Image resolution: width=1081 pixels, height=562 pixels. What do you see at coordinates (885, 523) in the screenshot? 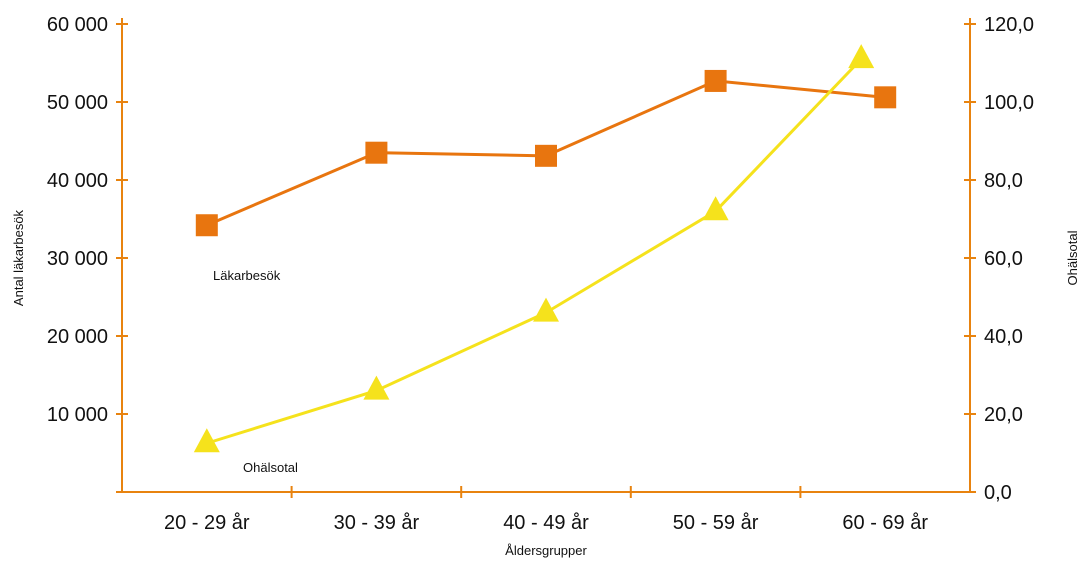
I see `x-tick-label: 60 - 69 år` at bounding box center [885, 523].